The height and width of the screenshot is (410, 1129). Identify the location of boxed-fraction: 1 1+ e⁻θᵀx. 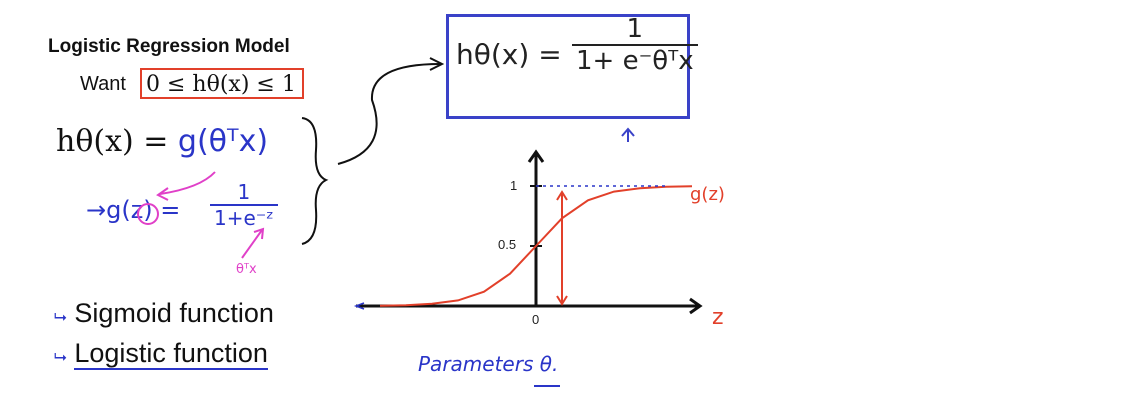
(635, 45).